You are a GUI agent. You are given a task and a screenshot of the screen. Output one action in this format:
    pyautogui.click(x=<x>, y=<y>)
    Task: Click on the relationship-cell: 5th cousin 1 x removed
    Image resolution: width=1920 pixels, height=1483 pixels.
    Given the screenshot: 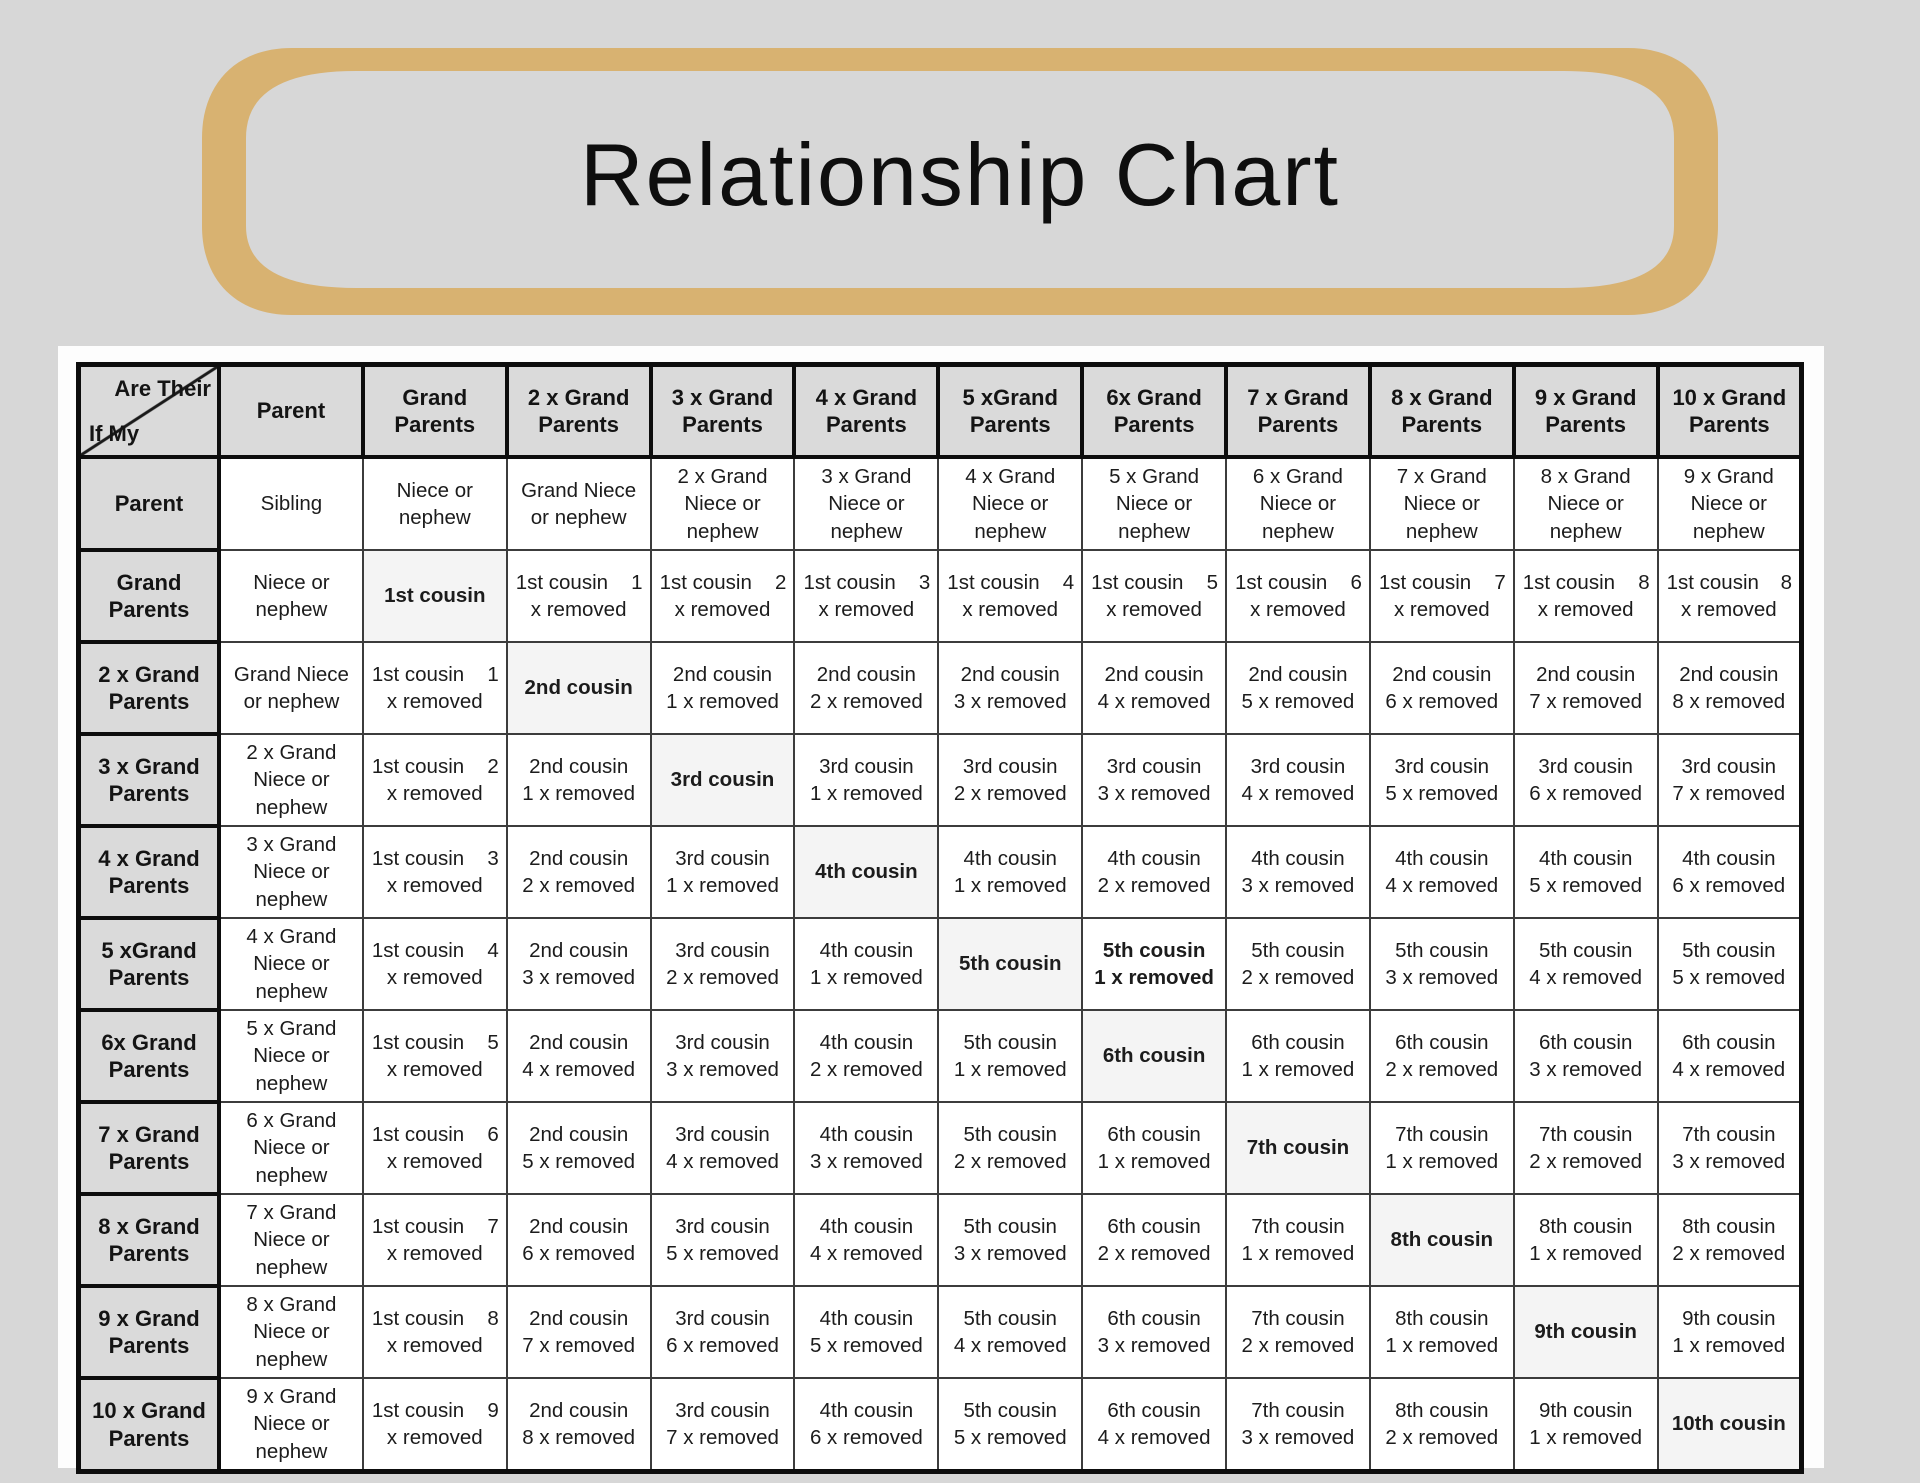 What is the action you would take?
    pyautogui.click(x=1010, y=1056)
    